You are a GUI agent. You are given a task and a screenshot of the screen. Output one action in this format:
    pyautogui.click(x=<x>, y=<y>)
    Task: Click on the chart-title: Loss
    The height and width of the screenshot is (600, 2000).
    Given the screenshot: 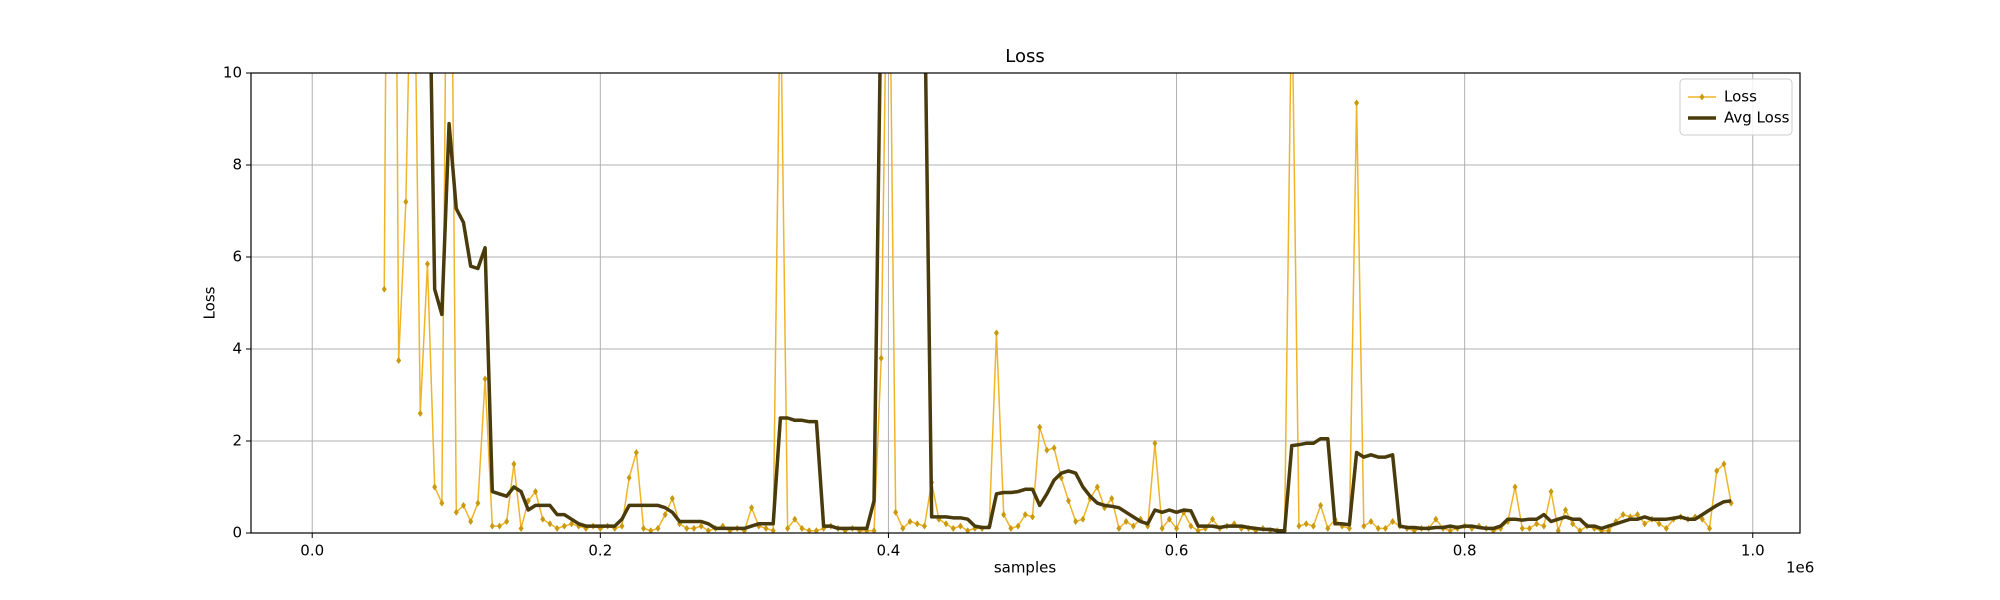 What is the action you would take?
    pyautogui.click(x=1024, y=56)
    